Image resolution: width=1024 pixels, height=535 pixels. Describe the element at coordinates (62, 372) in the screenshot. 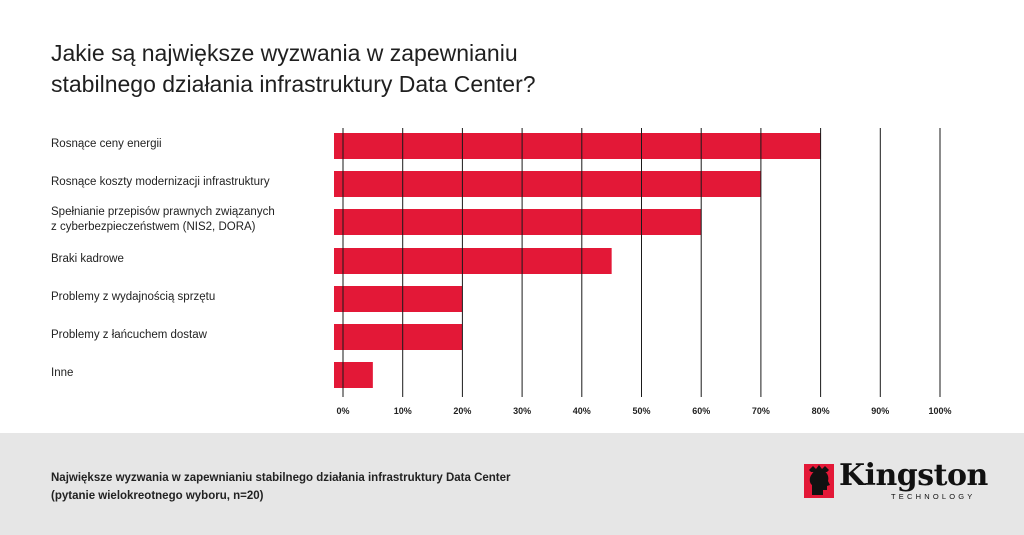

I see `category-label-line: Inne` at that location.